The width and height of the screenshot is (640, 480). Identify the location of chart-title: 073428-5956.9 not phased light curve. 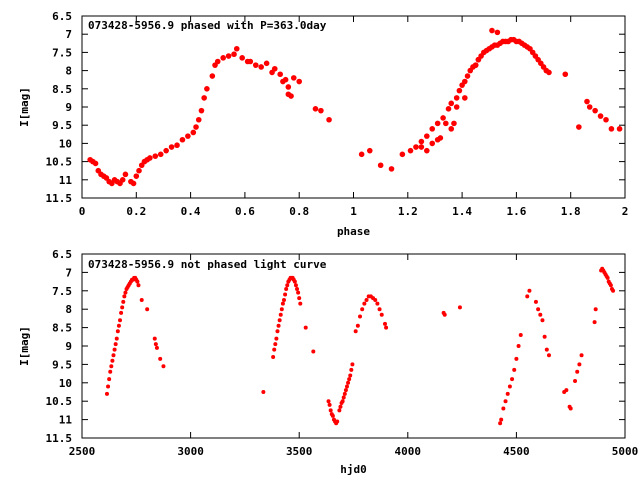
(207, 264).